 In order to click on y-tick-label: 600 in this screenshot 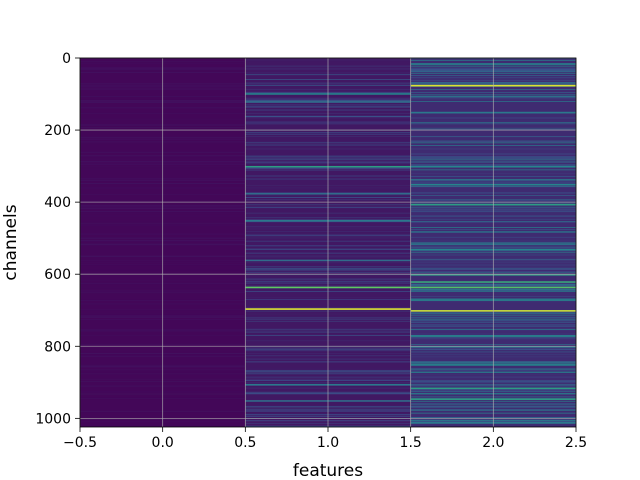, I will do `click(57, 275)`.